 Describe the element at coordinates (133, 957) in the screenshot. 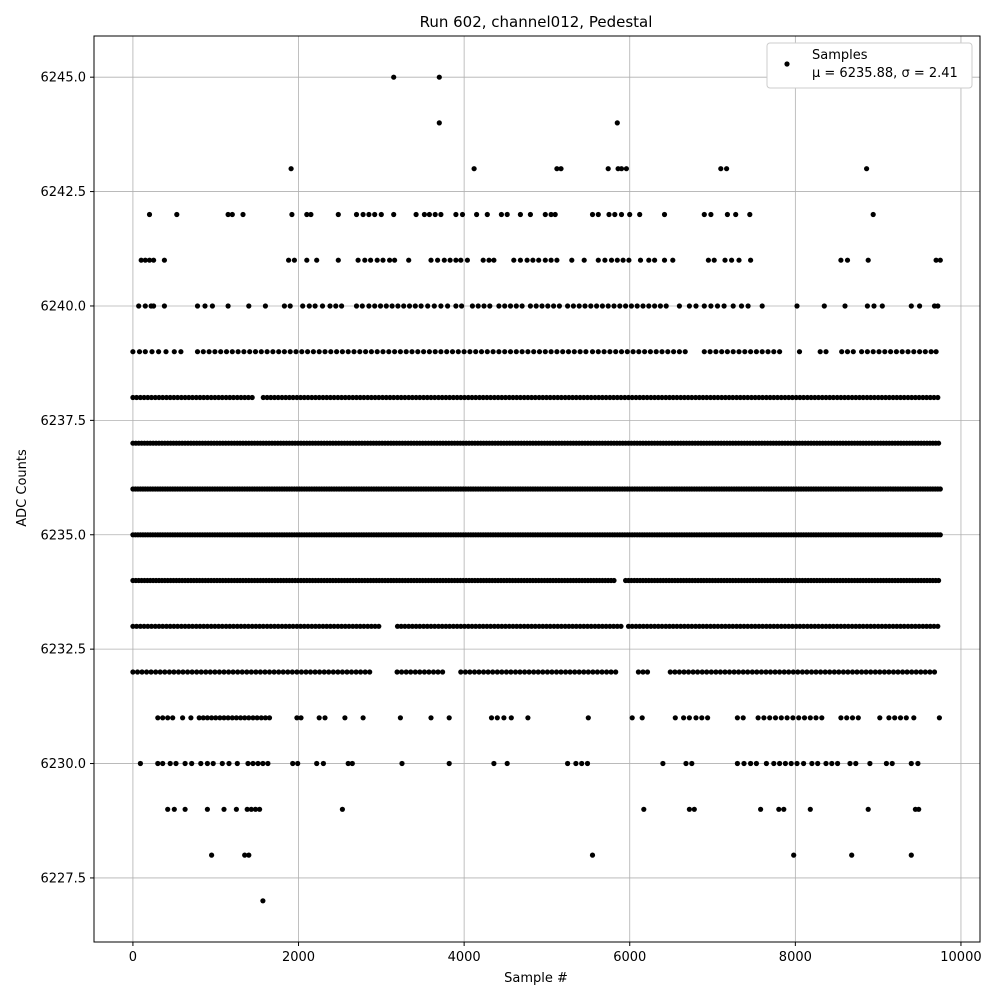

I see `x-tick-label: 0` at that location.